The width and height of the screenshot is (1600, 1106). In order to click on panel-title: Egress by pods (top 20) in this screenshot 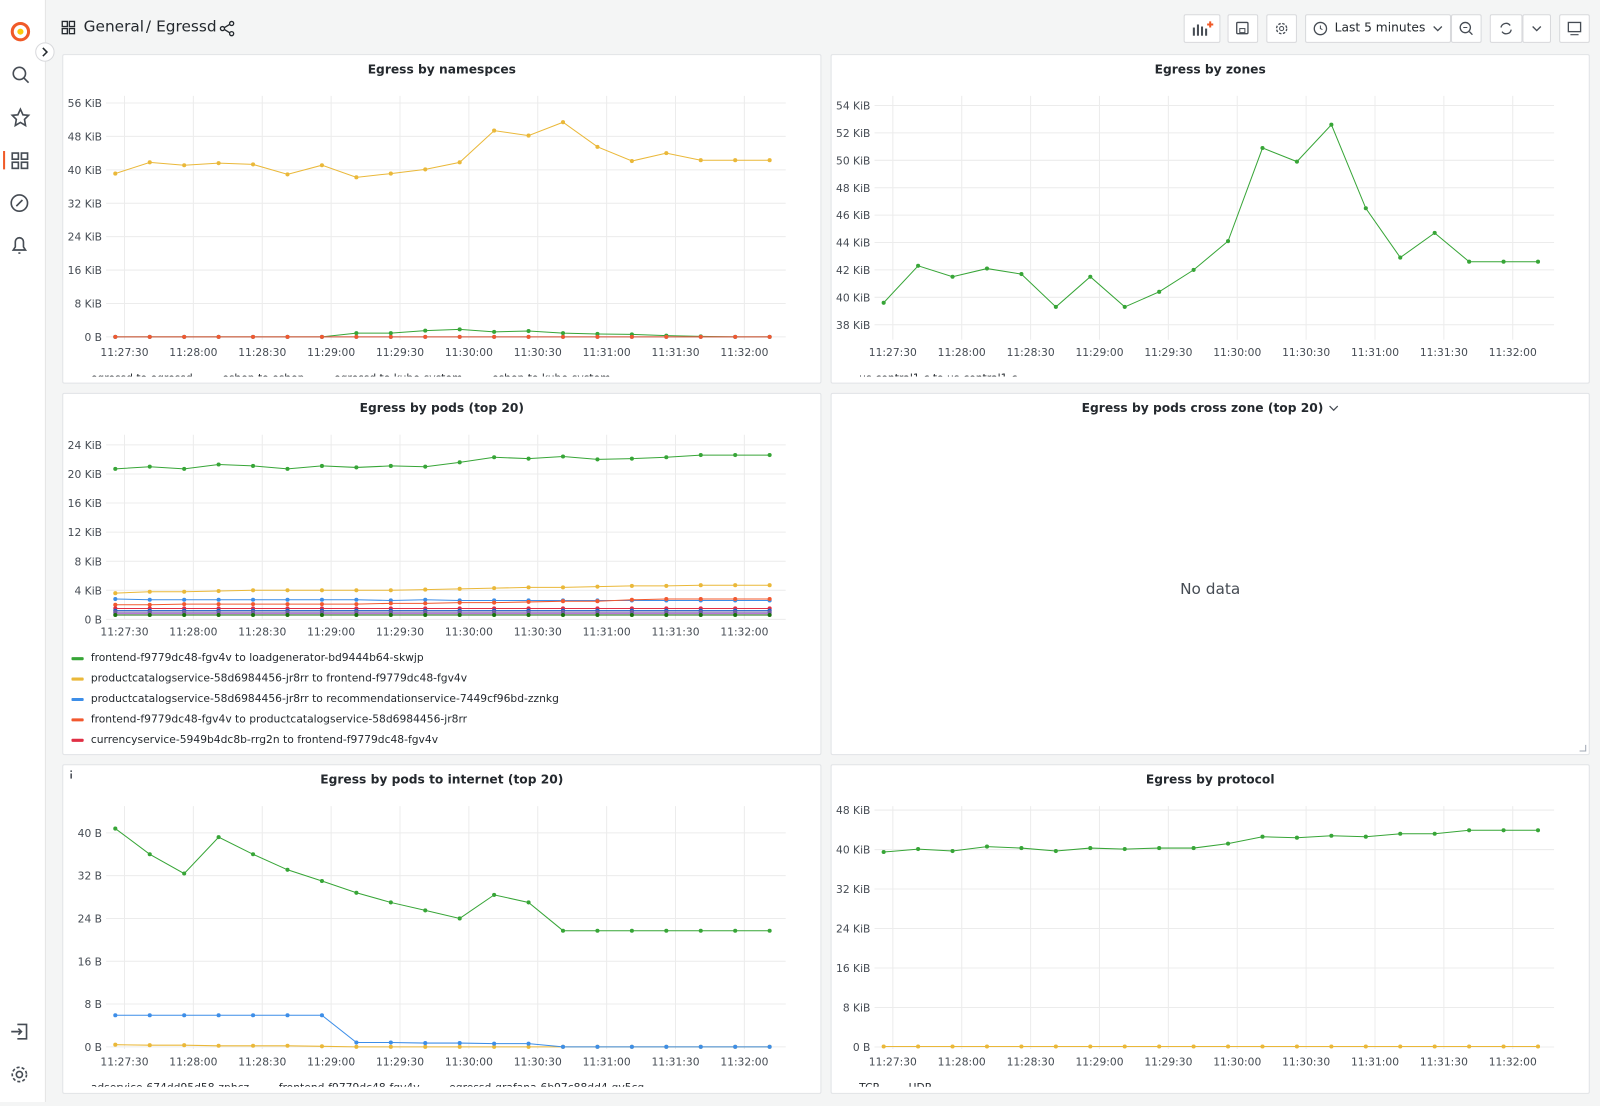, I will do `click(441, 408)`.